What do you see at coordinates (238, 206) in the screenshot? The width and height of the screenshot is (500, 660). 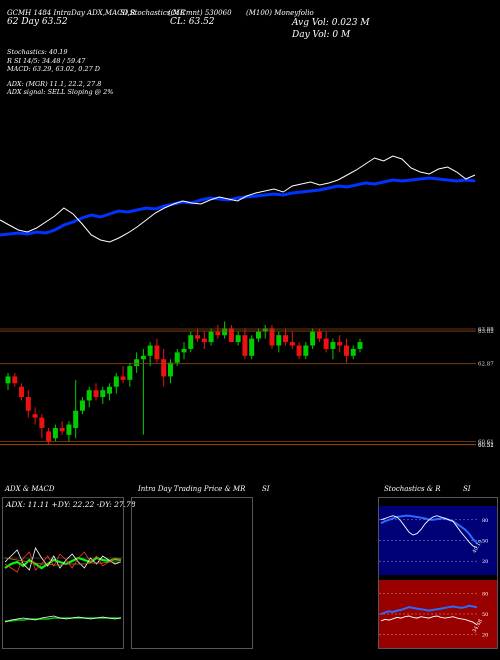 I see `moving-average-line` at bounding box center [238, 206].